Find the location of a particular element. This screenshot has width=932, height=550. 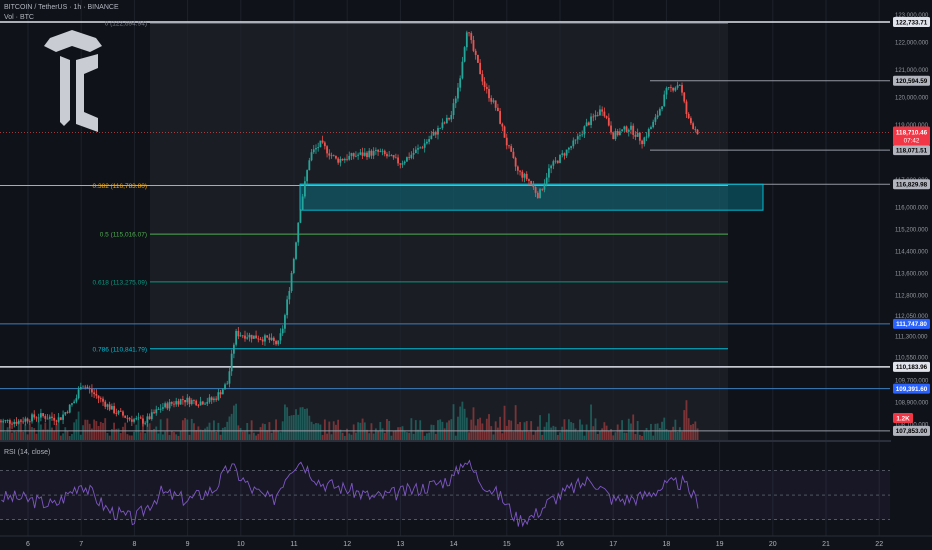

price-tick-label: 119,000.000 is located at coordinates (912, 126).